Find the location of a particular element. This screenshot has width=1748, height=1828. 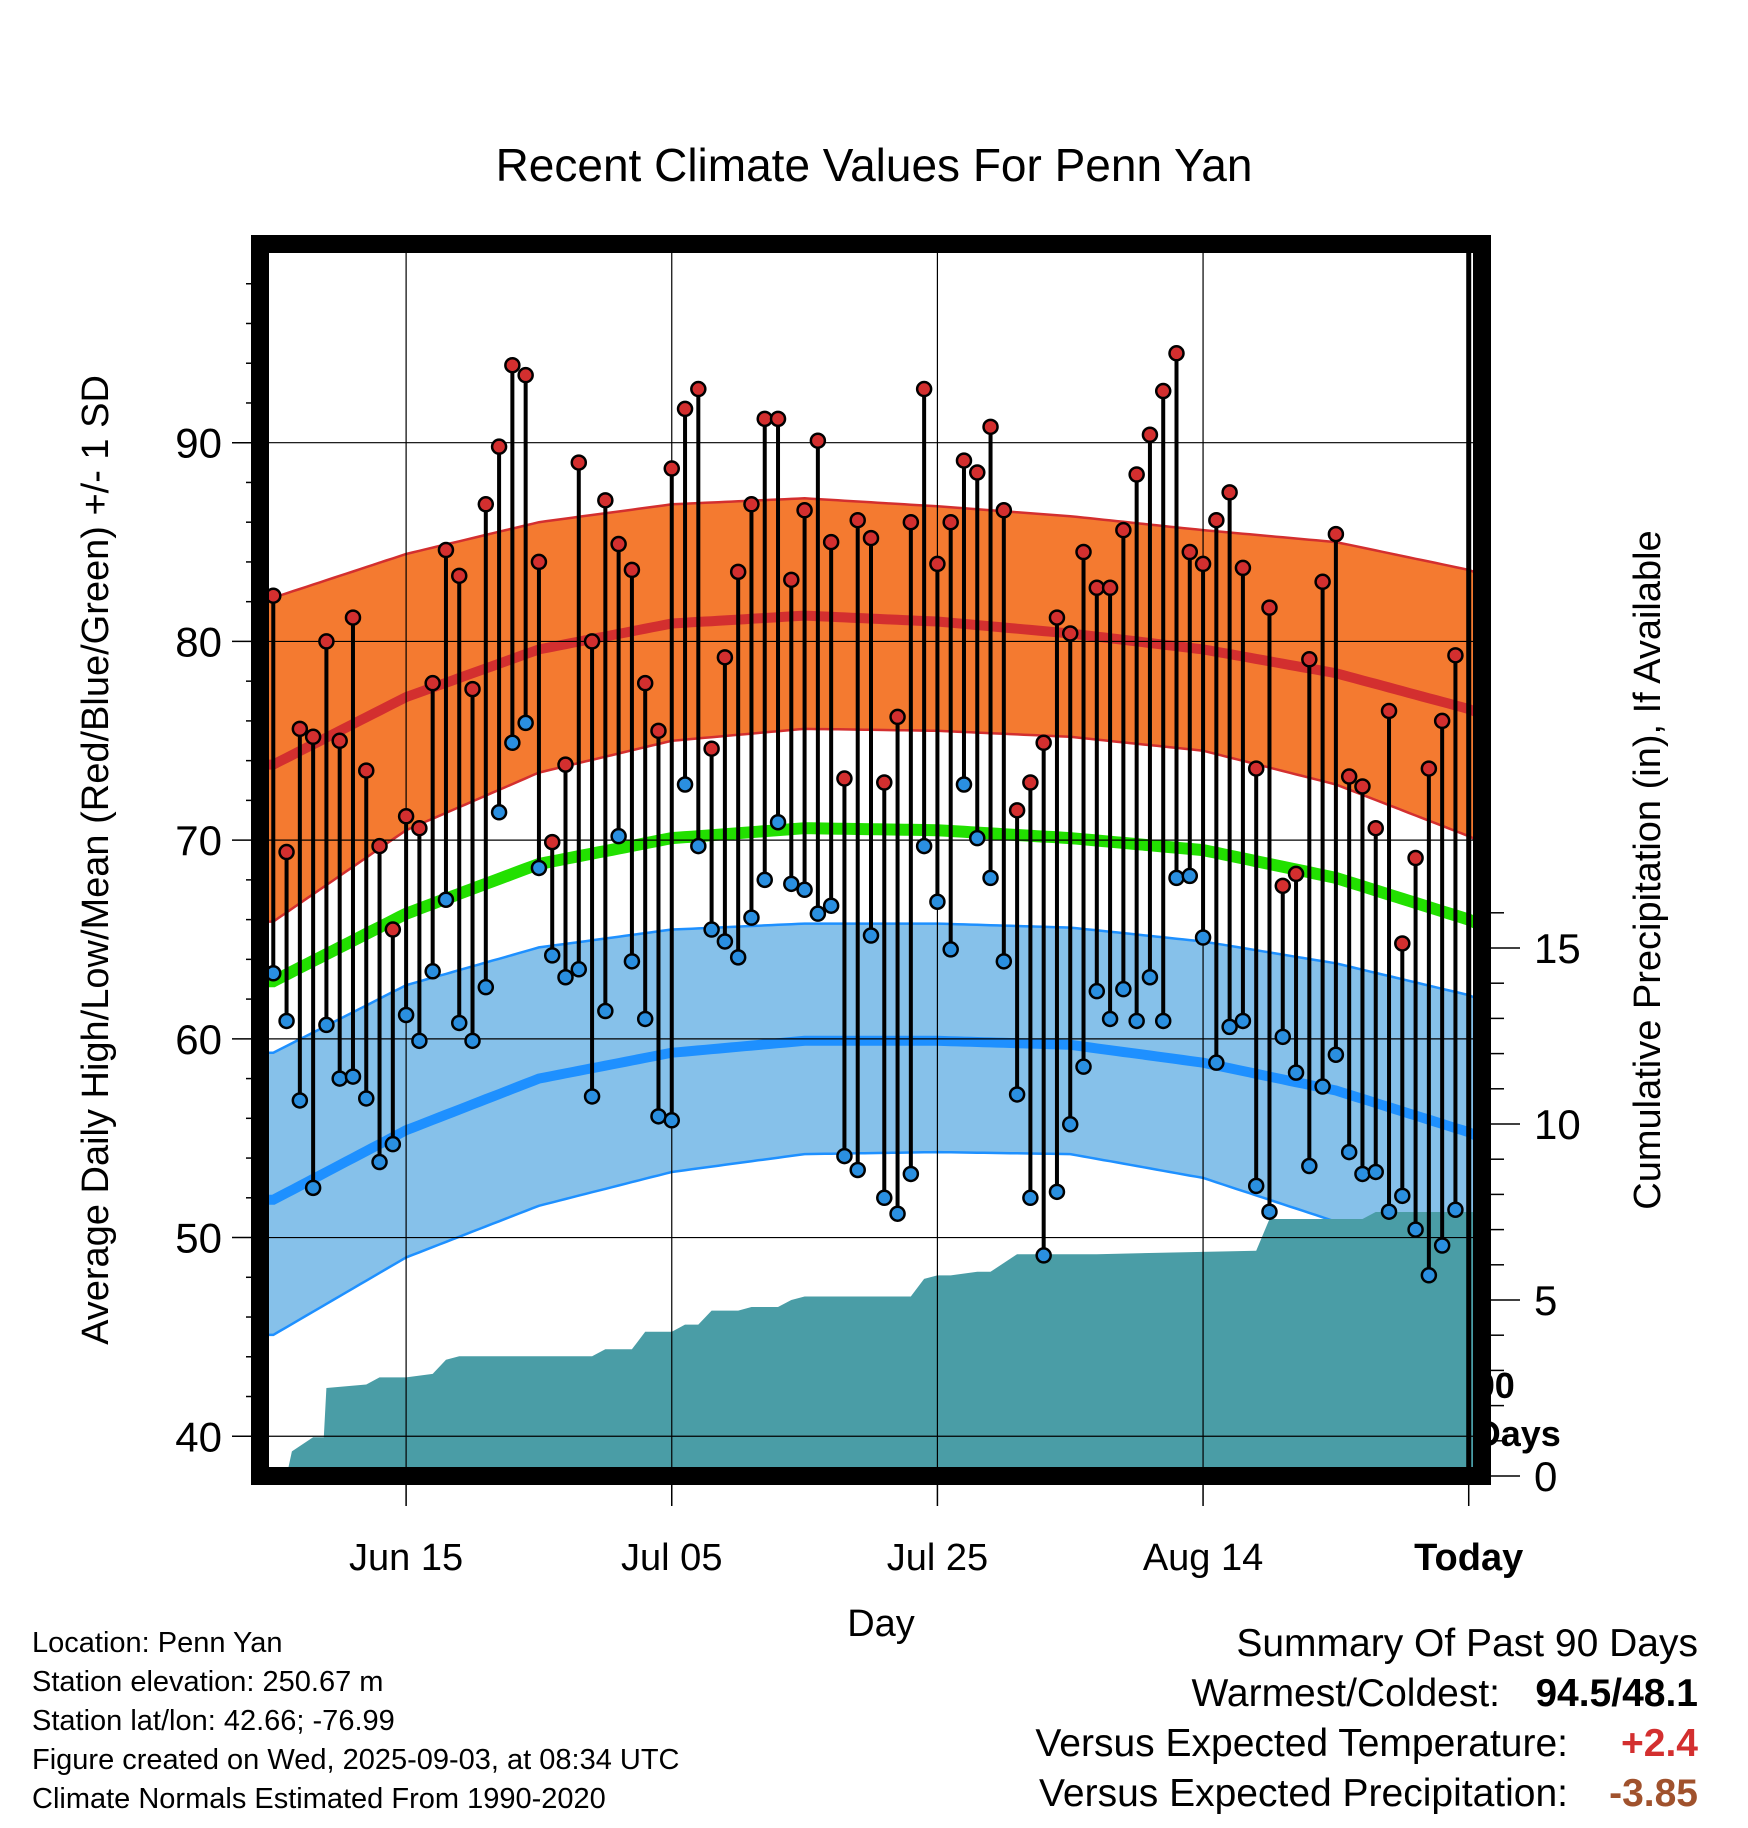

summary-heading: Summary Of Past 90 Days is located at coordinates (1467, 1643).